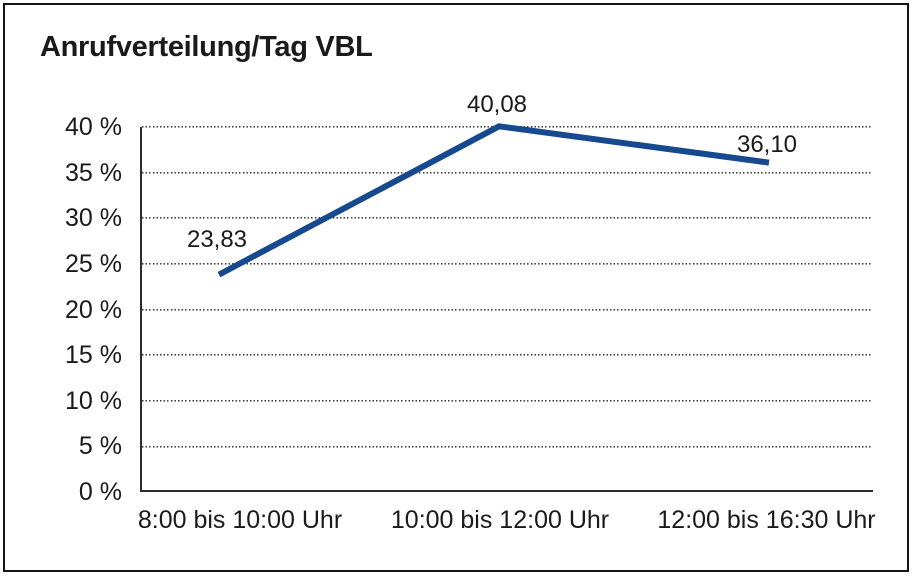  What do you see at coordinates (93, 400) in the screenshot?
I see `y-tick-label: 10 %` at bounding box center [93, 400].